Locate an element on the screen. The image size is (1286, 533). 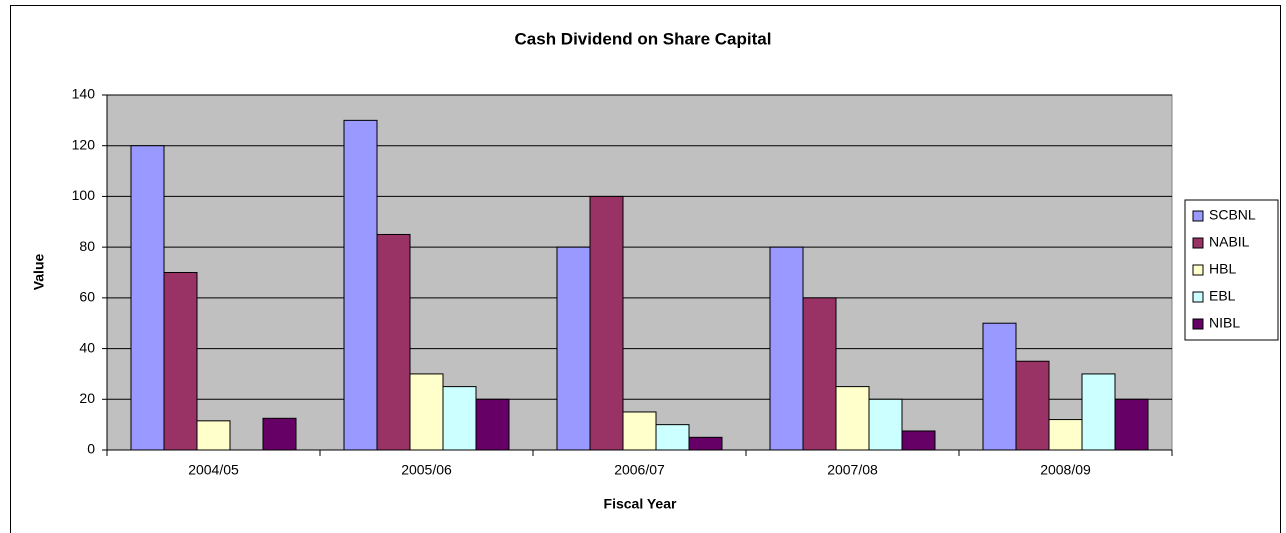
x-tick-label: 2004/05 is located at coordinates (213, 470).